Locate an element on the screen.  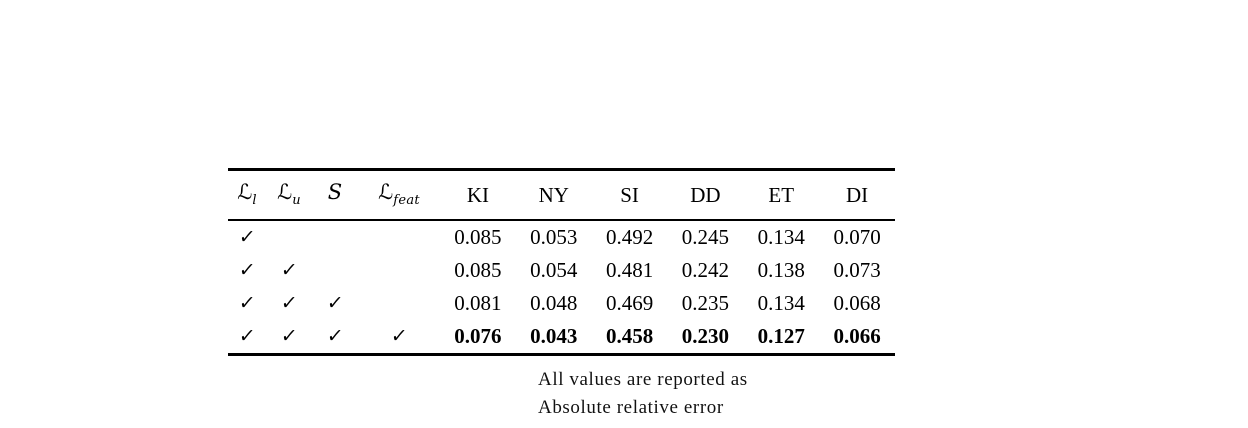
value-cell: 0.127 is located at coordinates (781, 336).